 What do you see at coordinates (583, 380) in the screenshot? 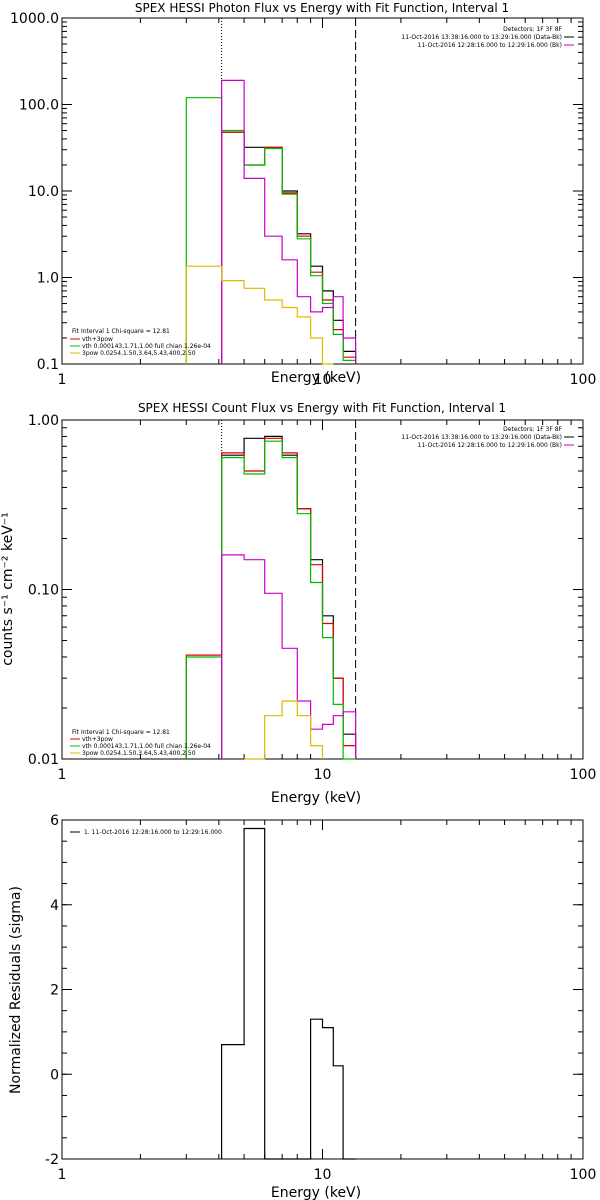
I see `photon-flux-x-tick-label: 100` at bounding box center [583, 380].